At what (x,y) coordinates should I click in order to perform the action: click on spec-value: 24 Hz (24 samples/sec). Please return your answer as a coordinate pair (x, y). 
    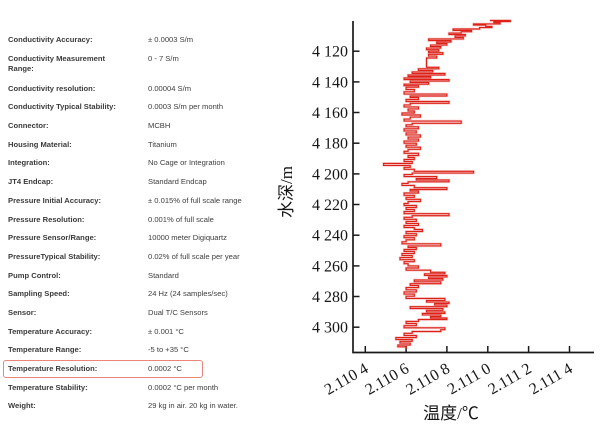
    Looking at the image, I should click on (188, 294).